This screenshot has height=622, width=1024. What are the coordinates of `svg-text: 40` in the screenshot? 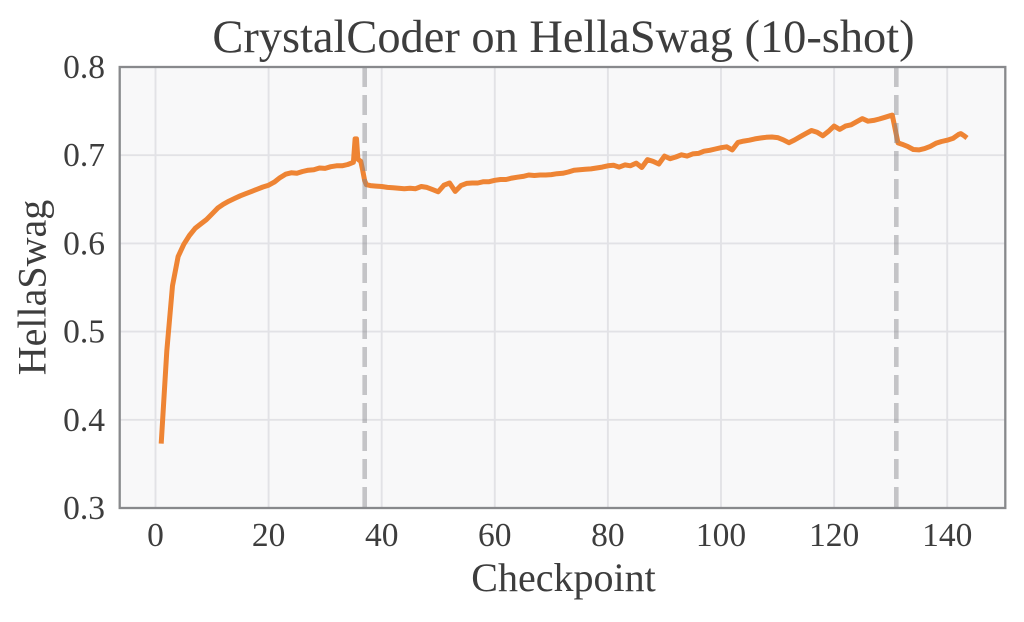 It's located at (382, 535).